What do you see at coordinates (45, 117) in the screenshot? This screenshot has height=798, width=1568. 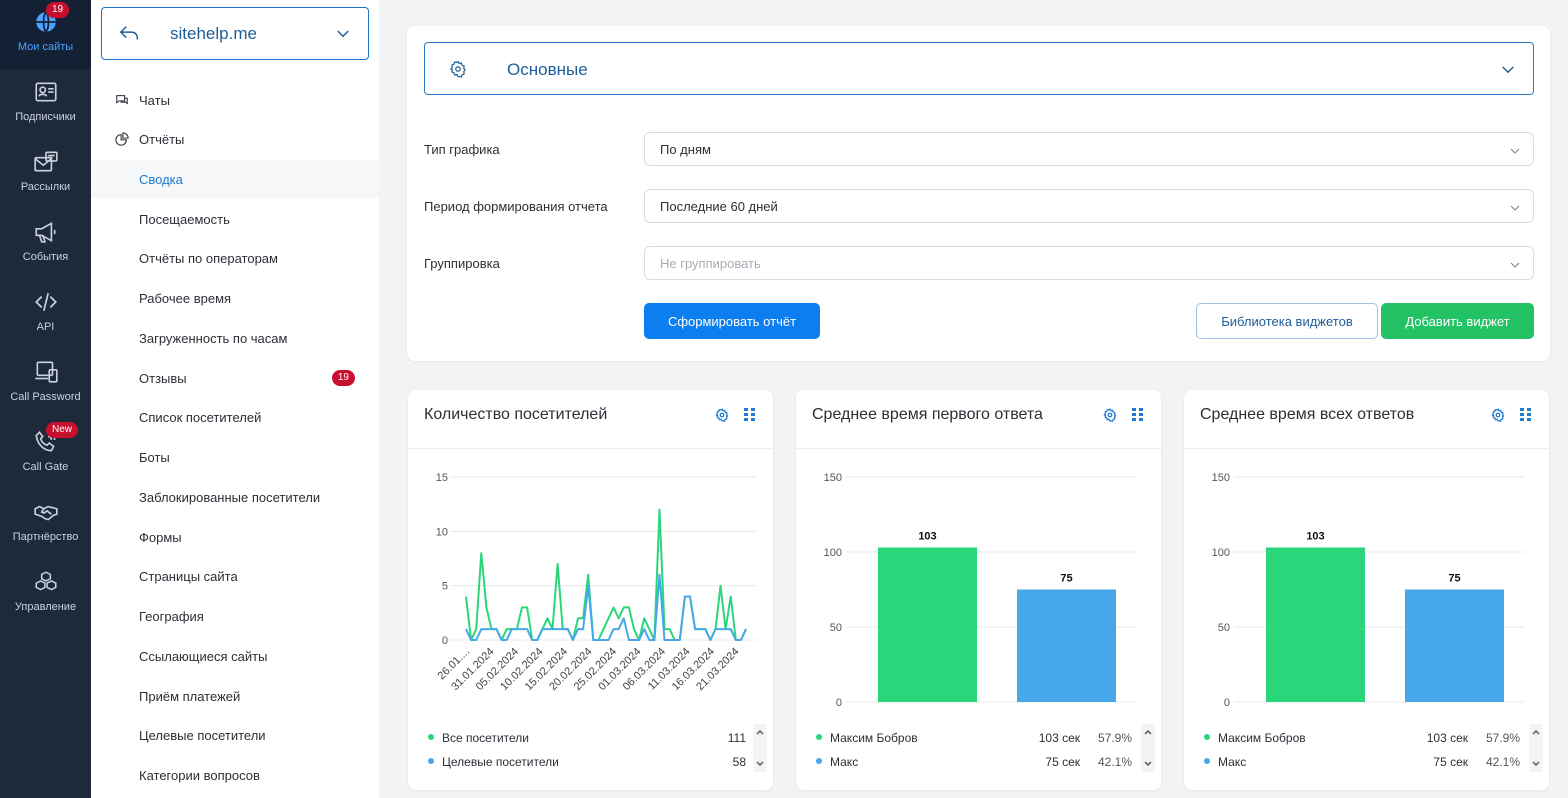 I see `rail-label: Подписчики` at bounding box center [45, 117].